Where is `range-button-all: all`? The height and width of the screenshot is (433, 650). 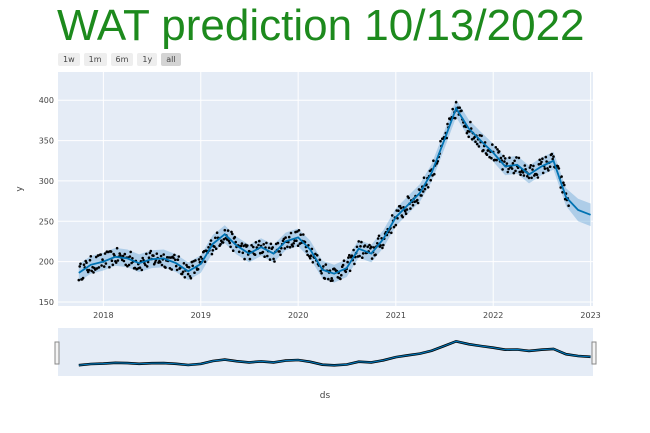 range-button-all: all is located at coordinates (171, 59).